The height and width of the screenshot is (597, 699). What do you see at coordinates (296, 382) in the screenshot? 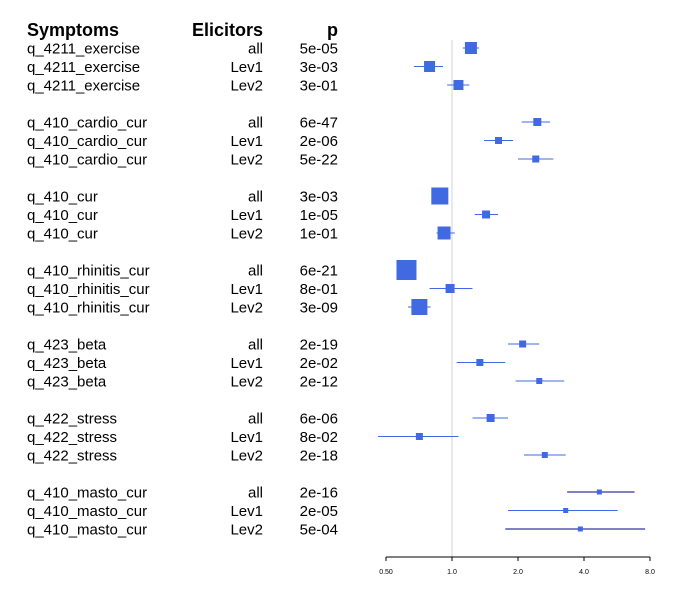
I see `forest-row: q_423_beta Lev2 2e-12` at bounding box center [296, 382].